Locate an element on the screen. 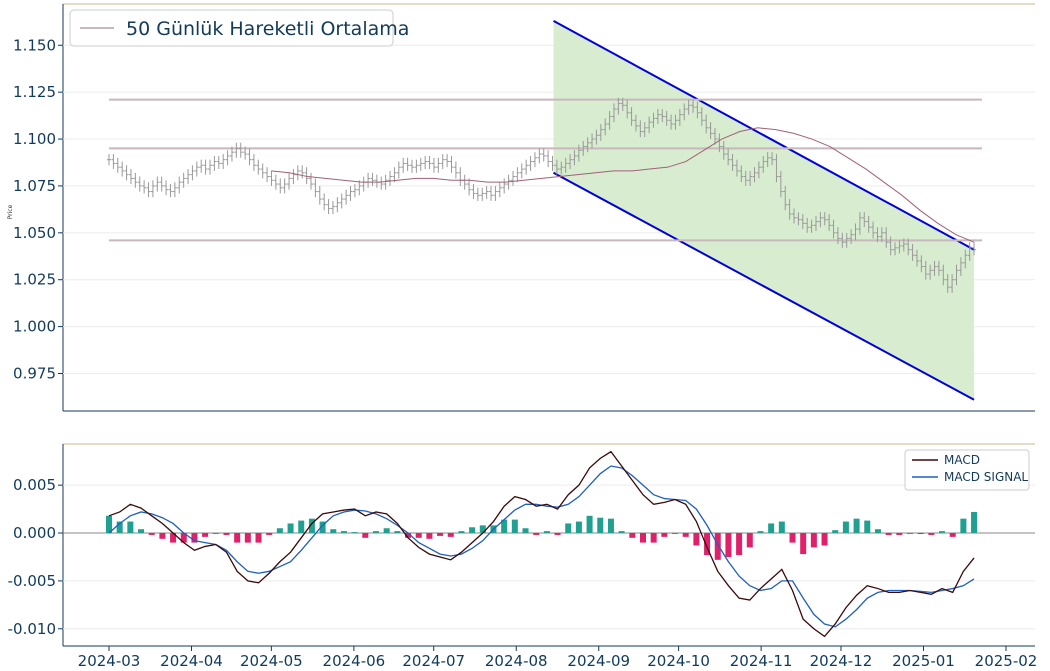 This screenshot has width=1050, height=671. moving-average is located at coordinates (623, 185).